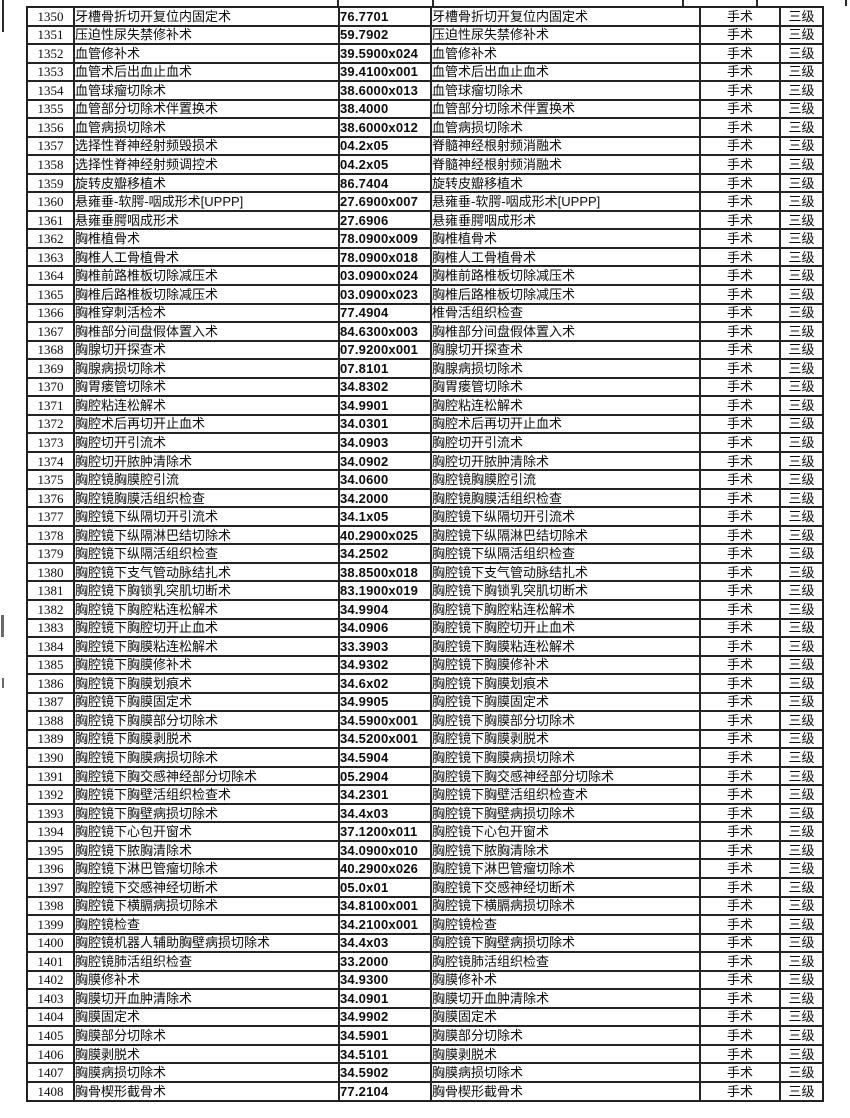 This screenshot has height=1118, width=850. Describe the element at coordinates (425, 350) in the screenshot. I see `table-row: 1368 胸腺切开探查术 07.9200x001 胸腺切开探查术 手术 三级` at that location.